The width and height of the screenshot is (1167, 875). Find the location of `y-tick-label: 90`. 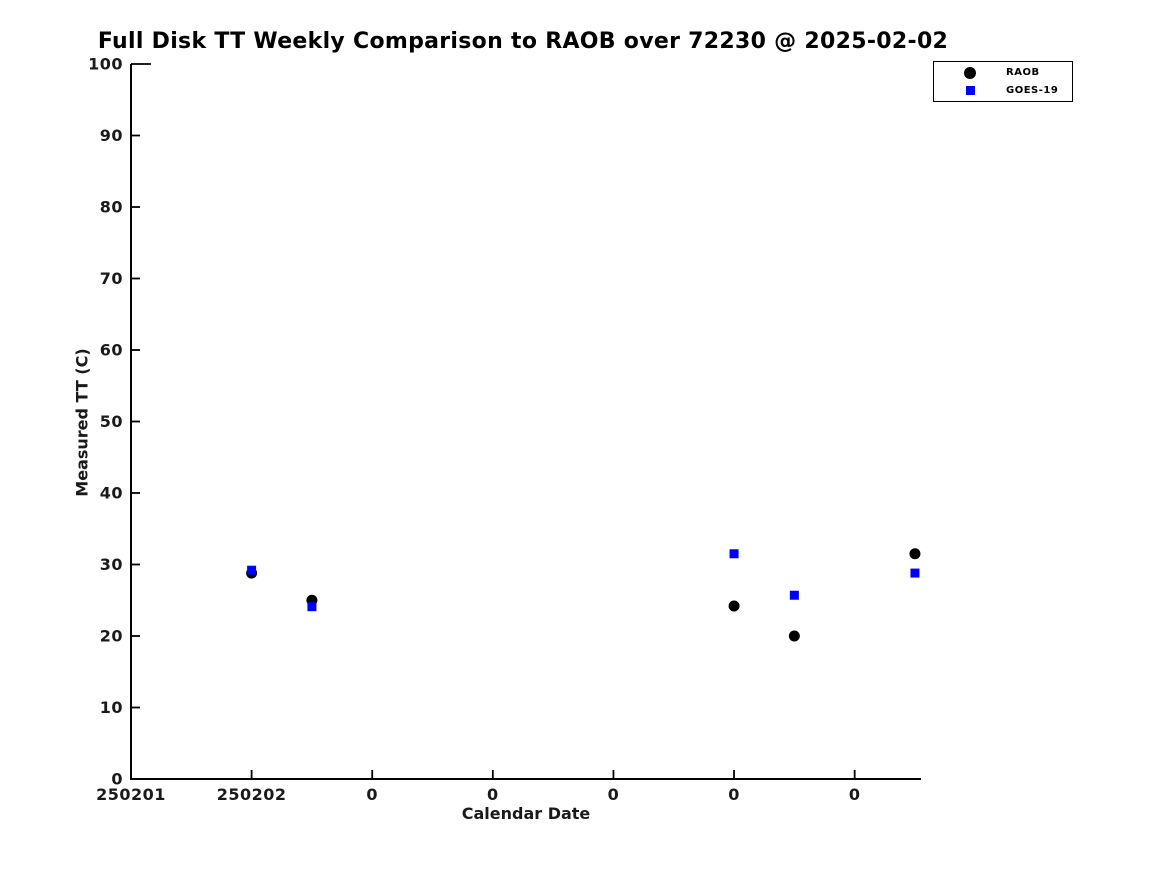

y-tick-label: 90 is located at coordinates (111, 135).